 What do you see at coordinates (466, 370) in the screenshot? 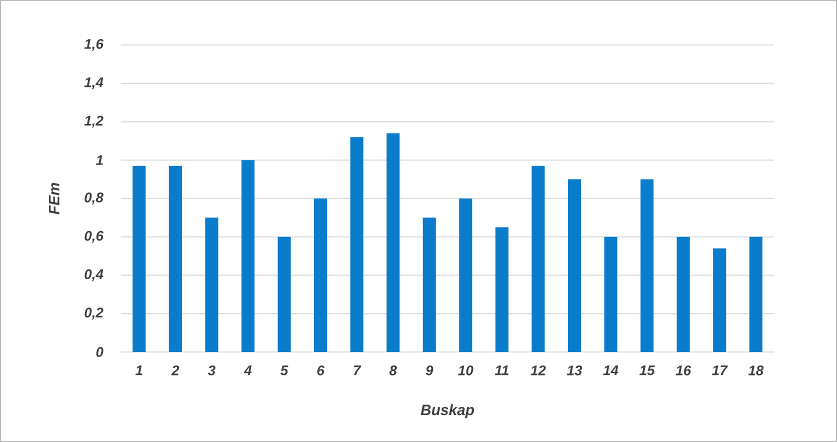
I see `x-tick-label: 10` at bounding box center [466, 370].